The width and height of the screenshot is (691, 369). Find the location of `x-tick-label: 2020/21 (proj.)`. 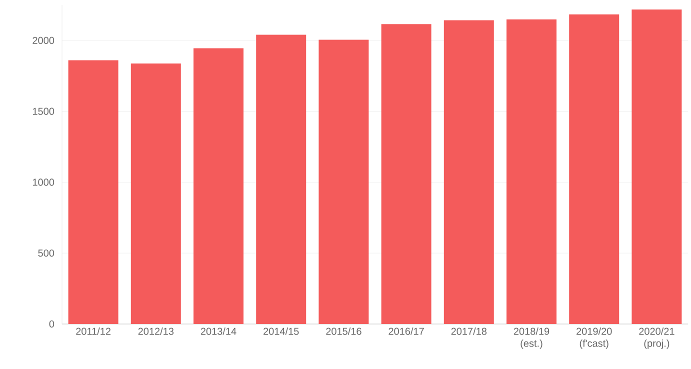

x-tick-label: 2020/21 (proj.) is located at coordinates (656, 338).